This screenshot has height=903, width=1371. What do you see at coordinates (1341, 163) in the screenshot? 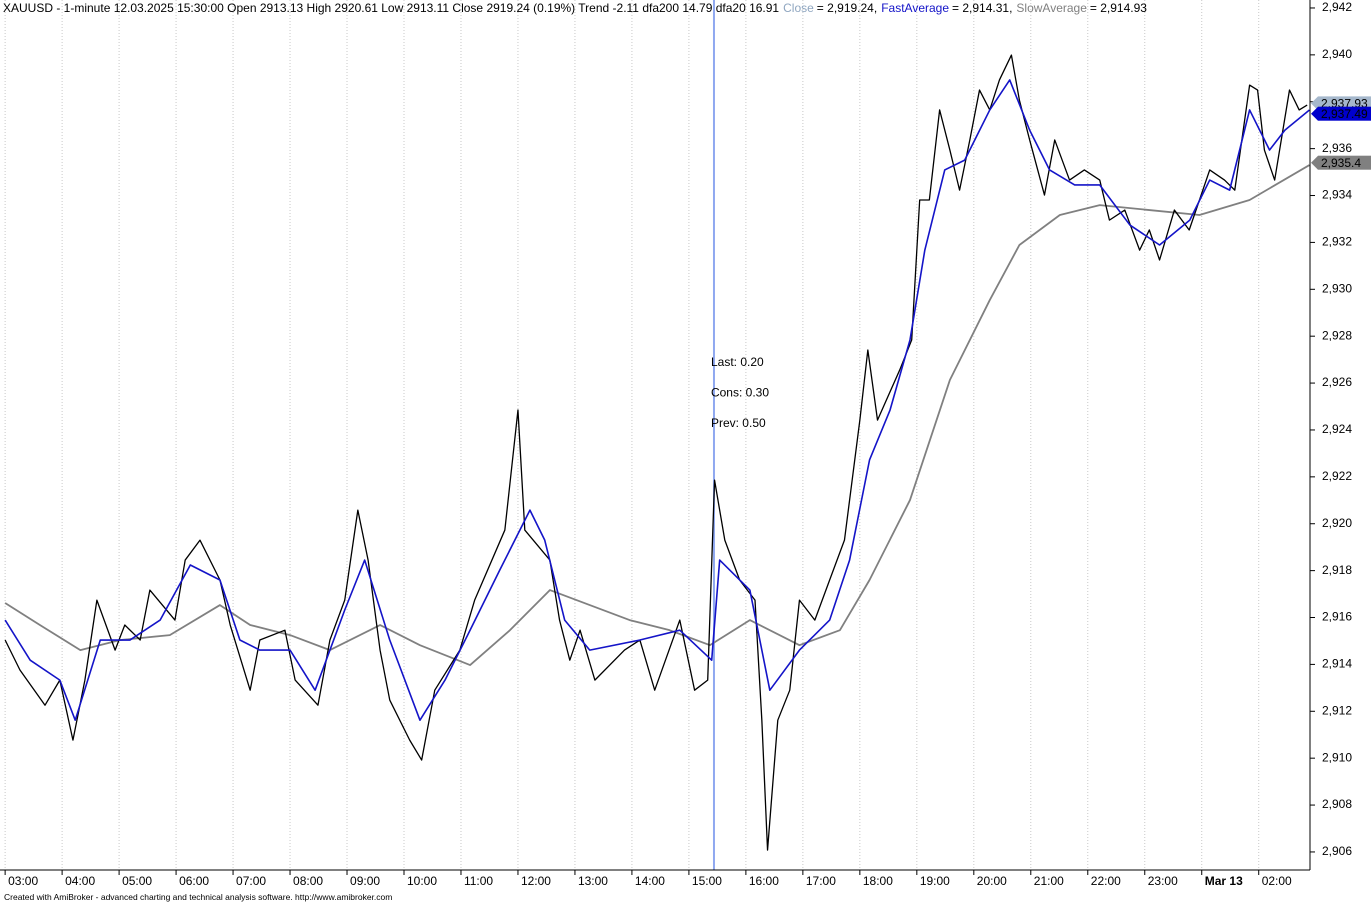
I see `price-marker-label: 2,935.4` at bounding box center [1341, 163].